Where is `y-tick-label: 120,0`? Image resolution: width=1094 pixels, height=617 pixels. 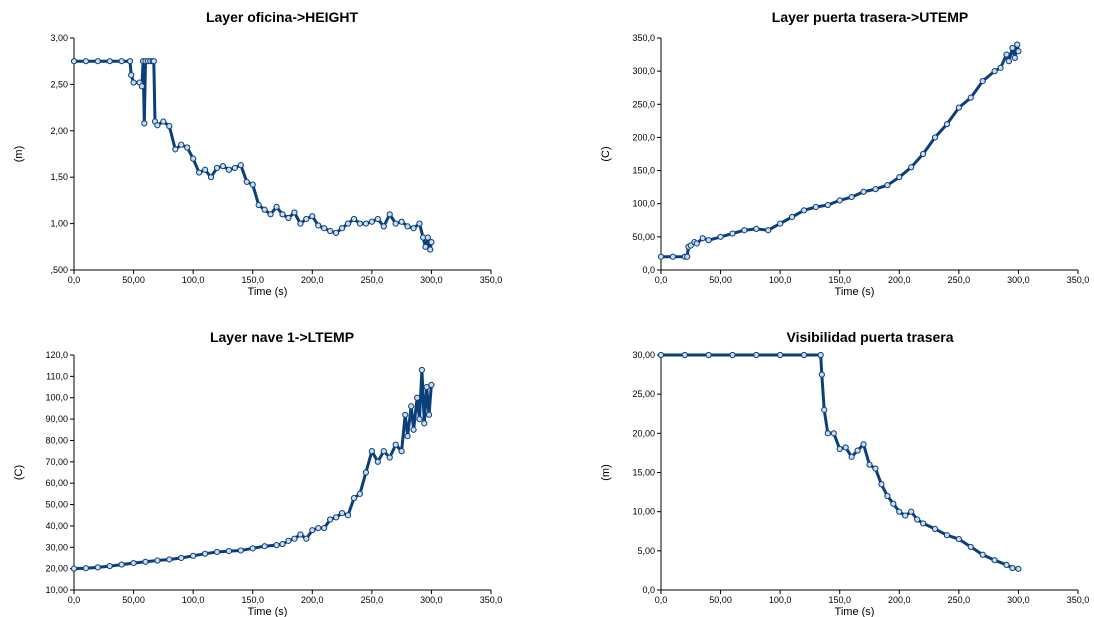 y-tick-label: 120,0 is located at coordinates (56, 355).